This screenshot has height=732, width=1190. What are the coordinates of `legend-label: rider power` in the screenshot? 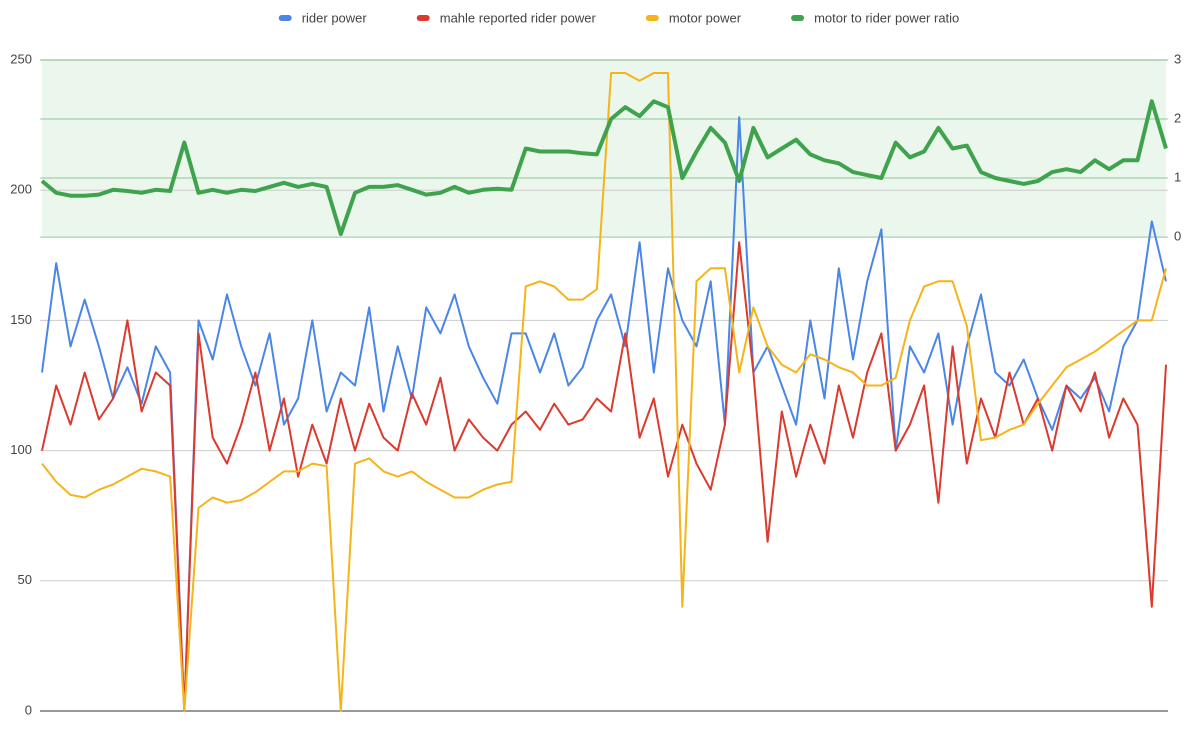 It's located at (335, 17).